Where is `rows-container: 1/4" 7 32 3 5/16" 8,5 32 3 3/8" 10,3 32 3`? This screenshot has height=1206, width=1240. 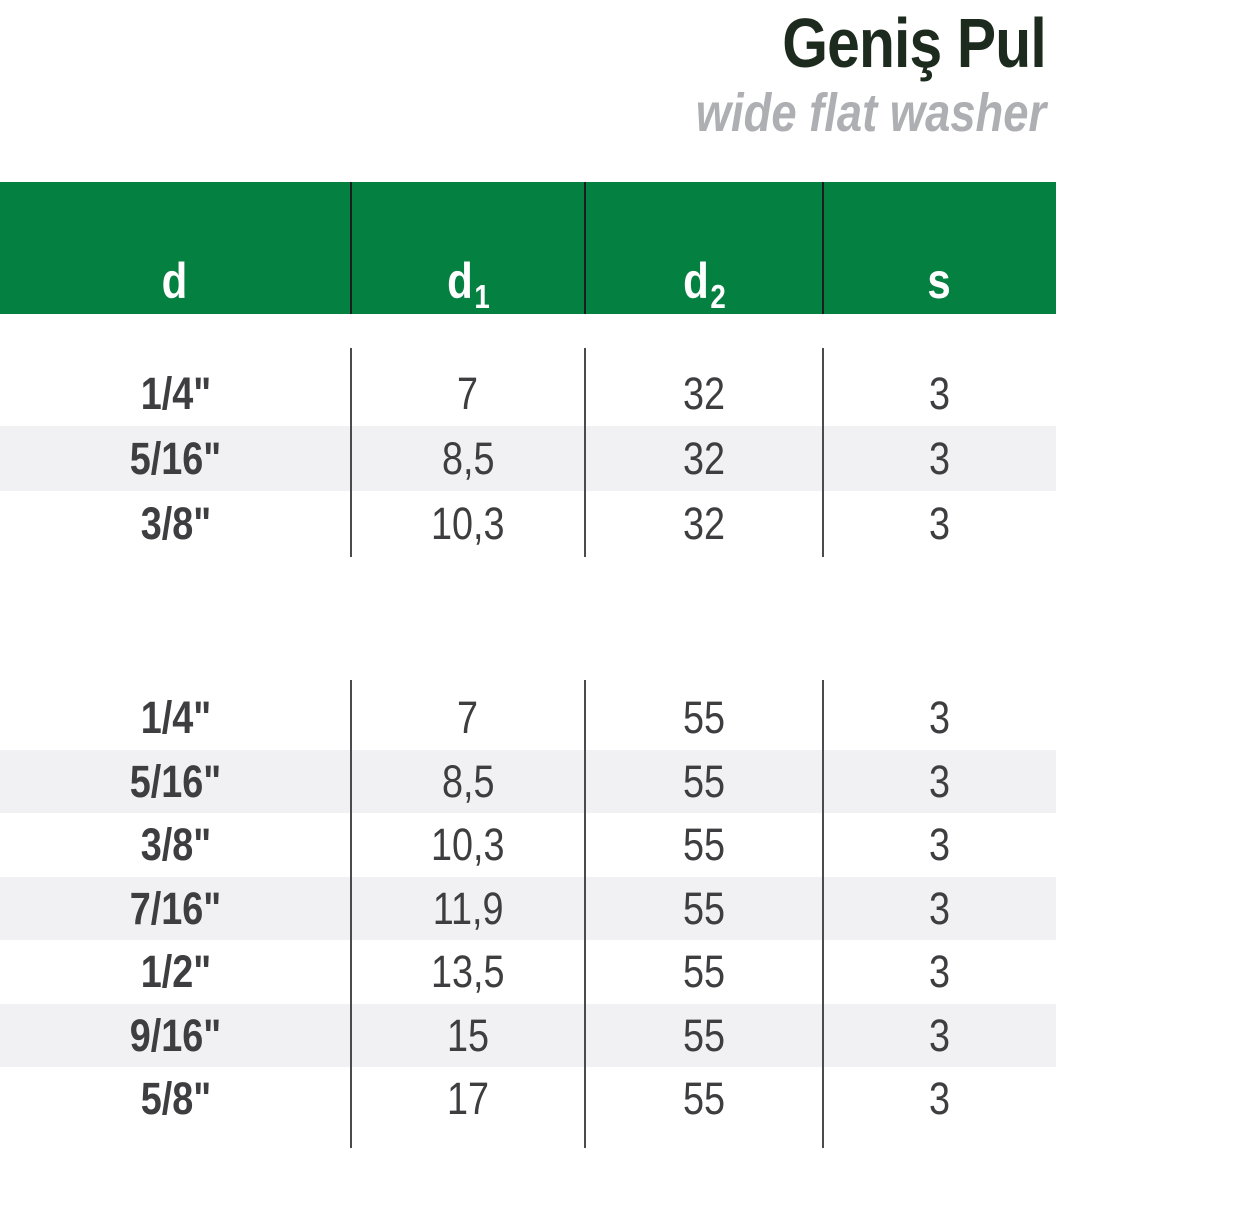 rows-container: 1/4" 7 32 3 5/16" 8,5 32 3 3/8" 10,3 32 3 is located at coordinates (528, 452).